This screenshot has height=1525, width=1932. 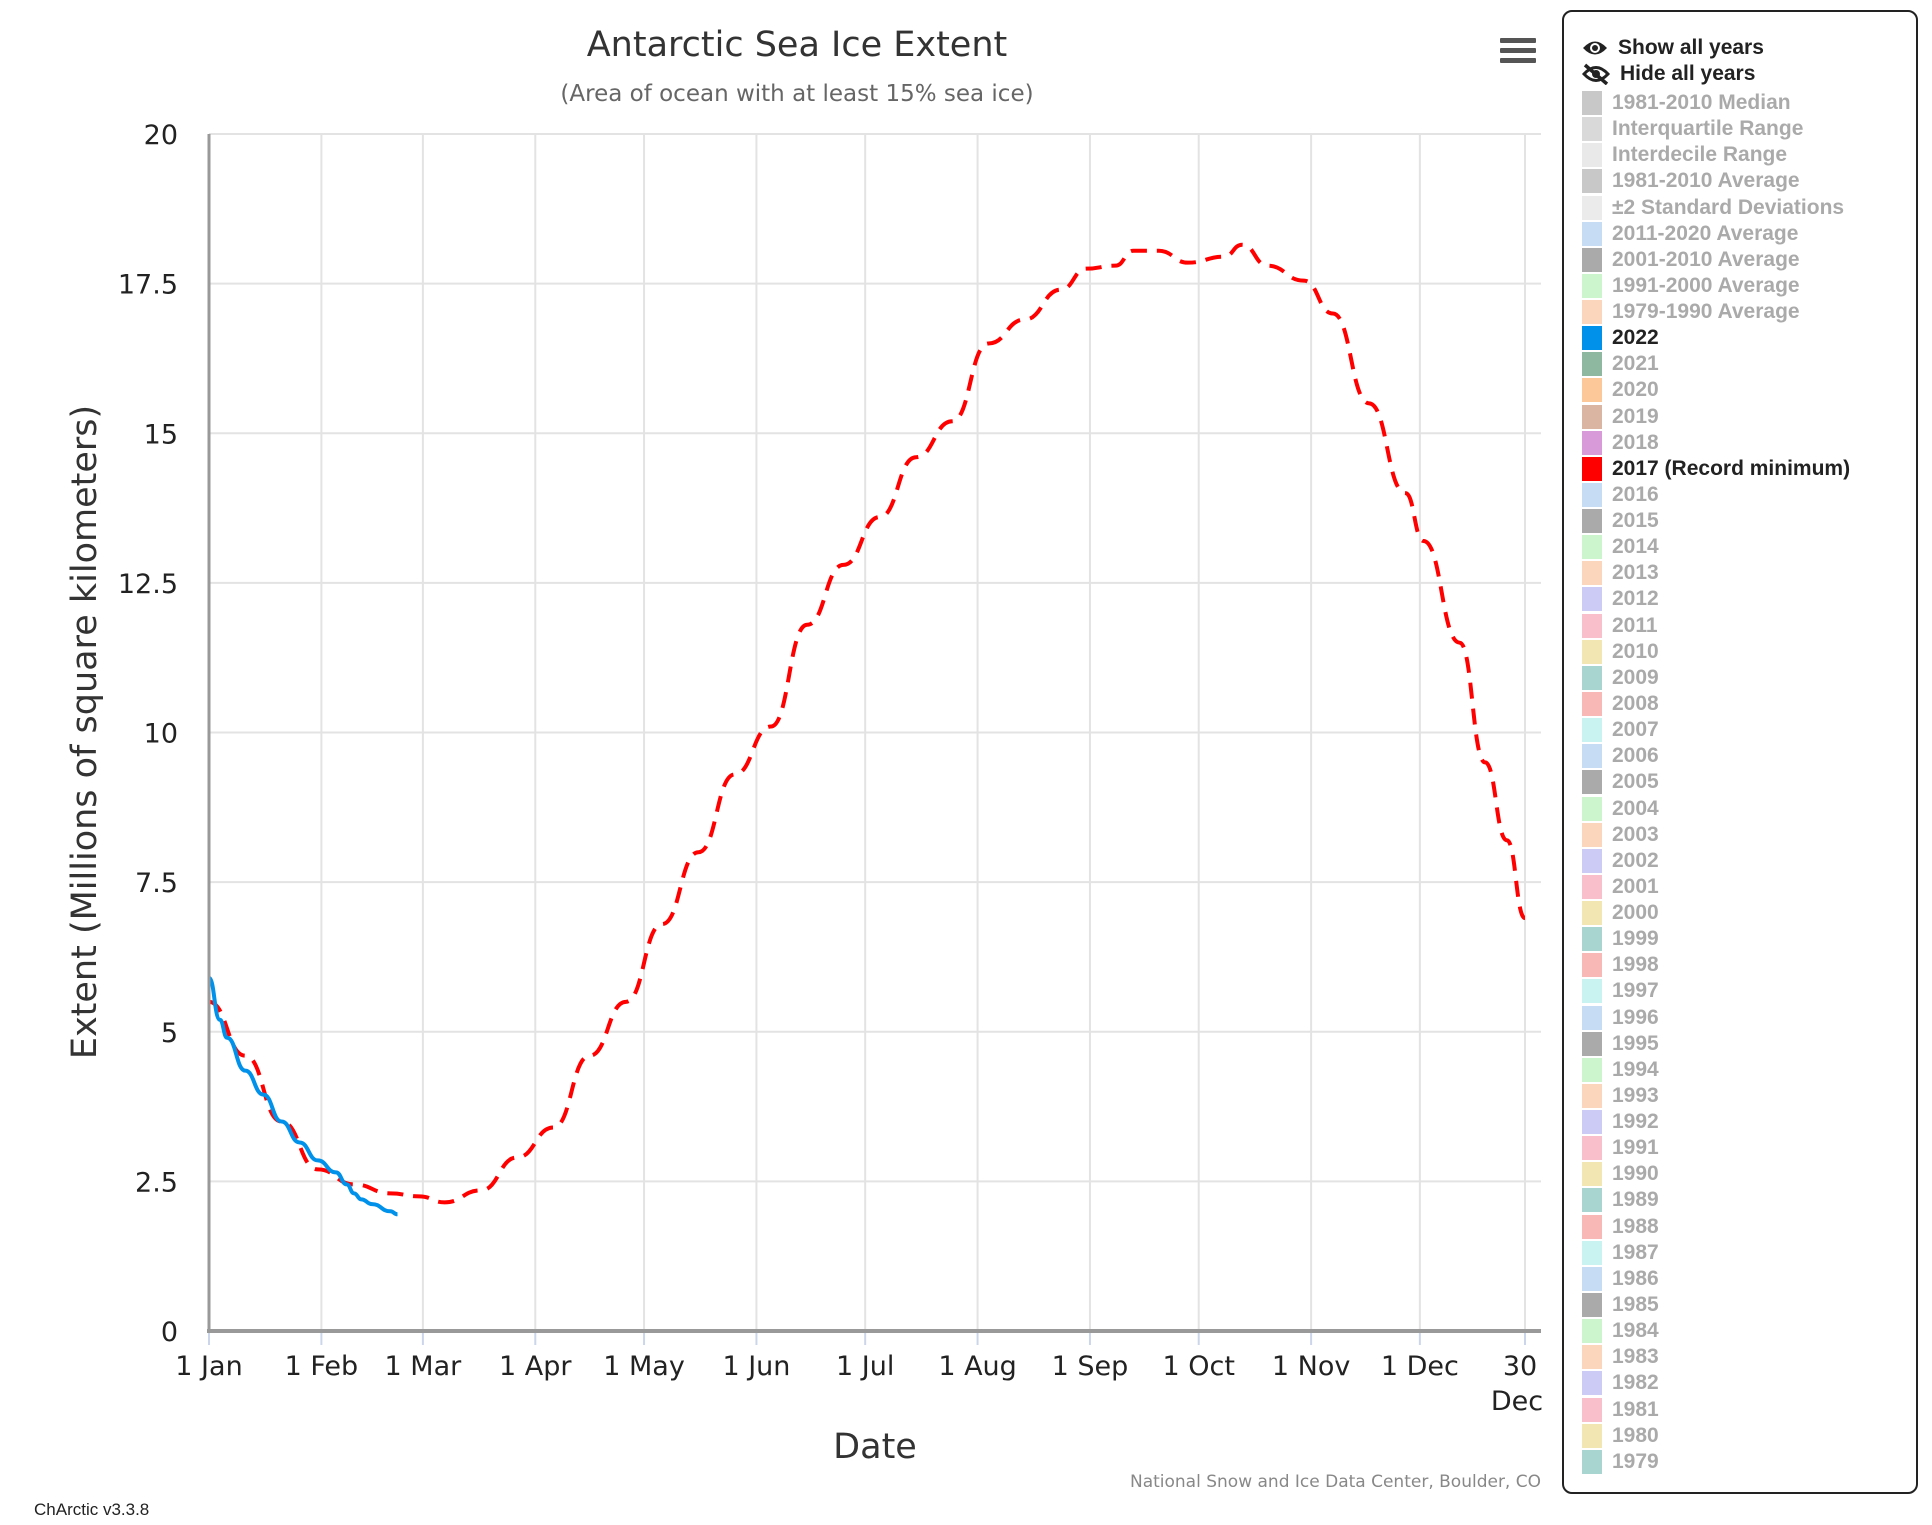 What do you see at coordinates (1635, 1461) in the screenshot?
I see `legend-label: 1979` at bounding box center [1635, 1461].